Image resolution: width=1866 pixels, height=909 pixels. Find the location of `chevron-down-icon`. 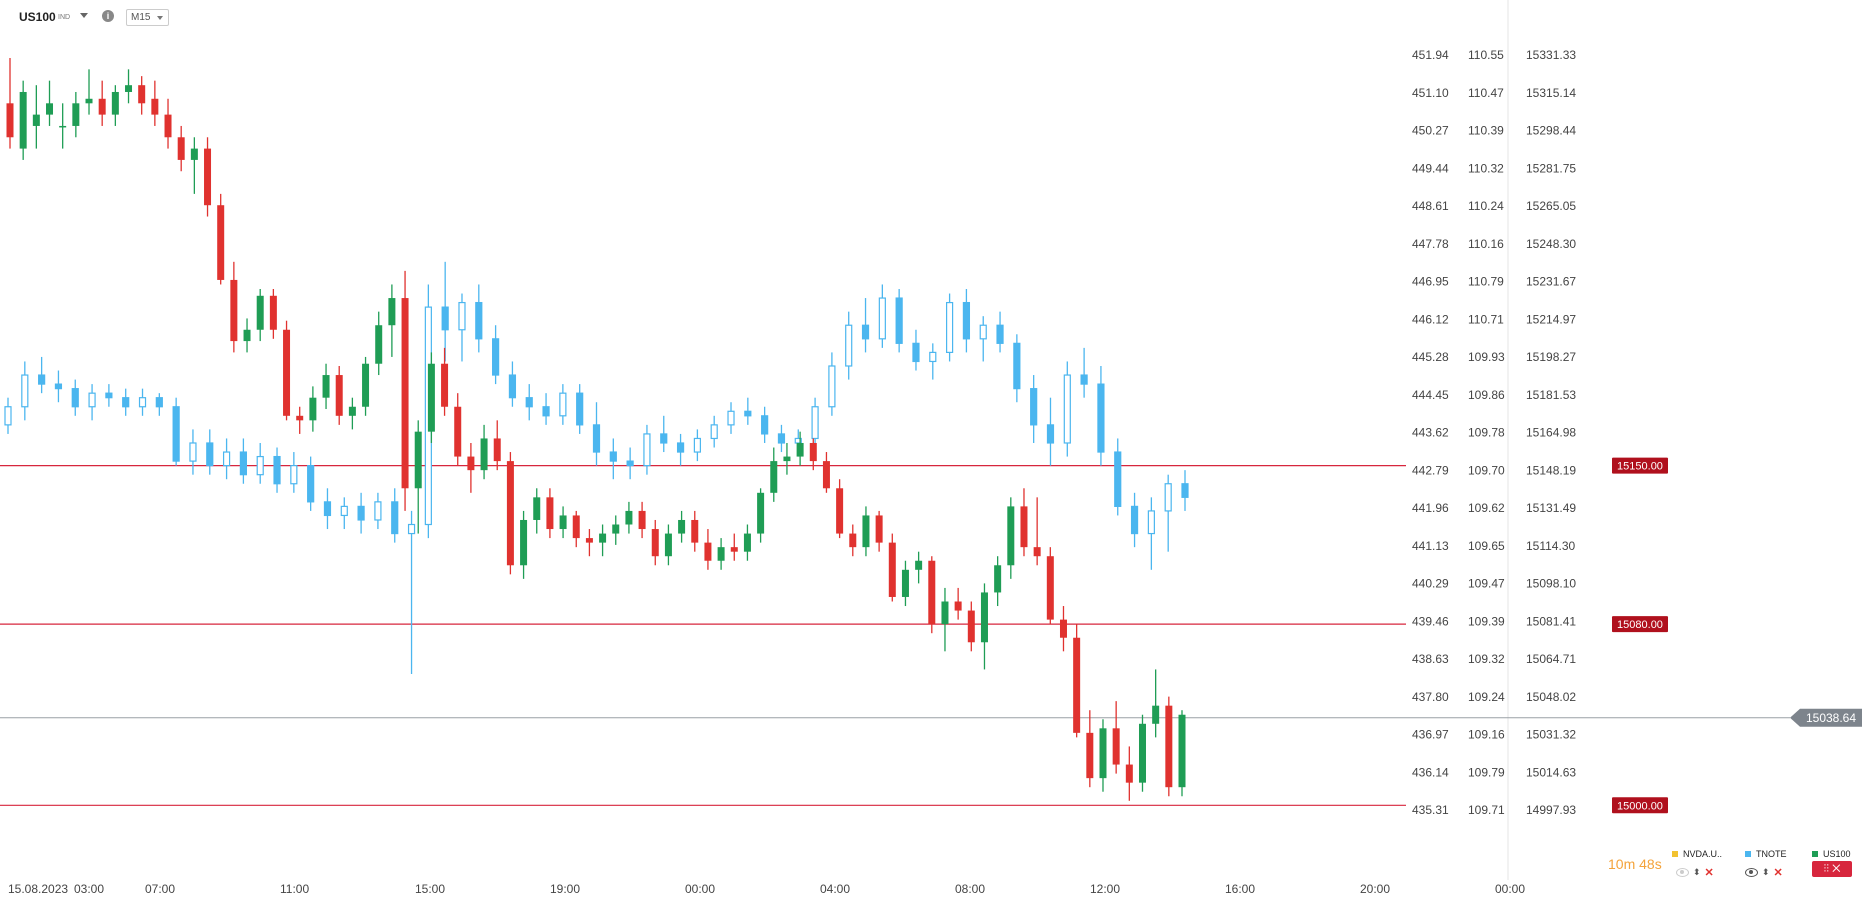

chevron-down-icon is located at coordinates (84, 15).